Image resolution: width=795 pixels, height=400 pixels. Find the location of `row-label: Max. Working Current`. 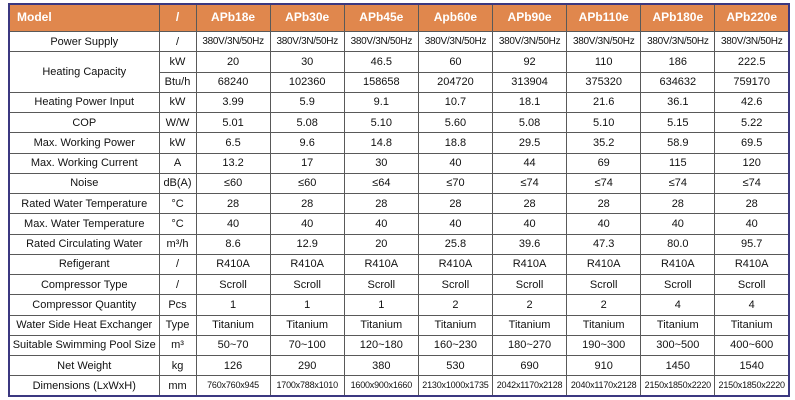

row-label: Max. Working Current is located at coordinates (84, 163).